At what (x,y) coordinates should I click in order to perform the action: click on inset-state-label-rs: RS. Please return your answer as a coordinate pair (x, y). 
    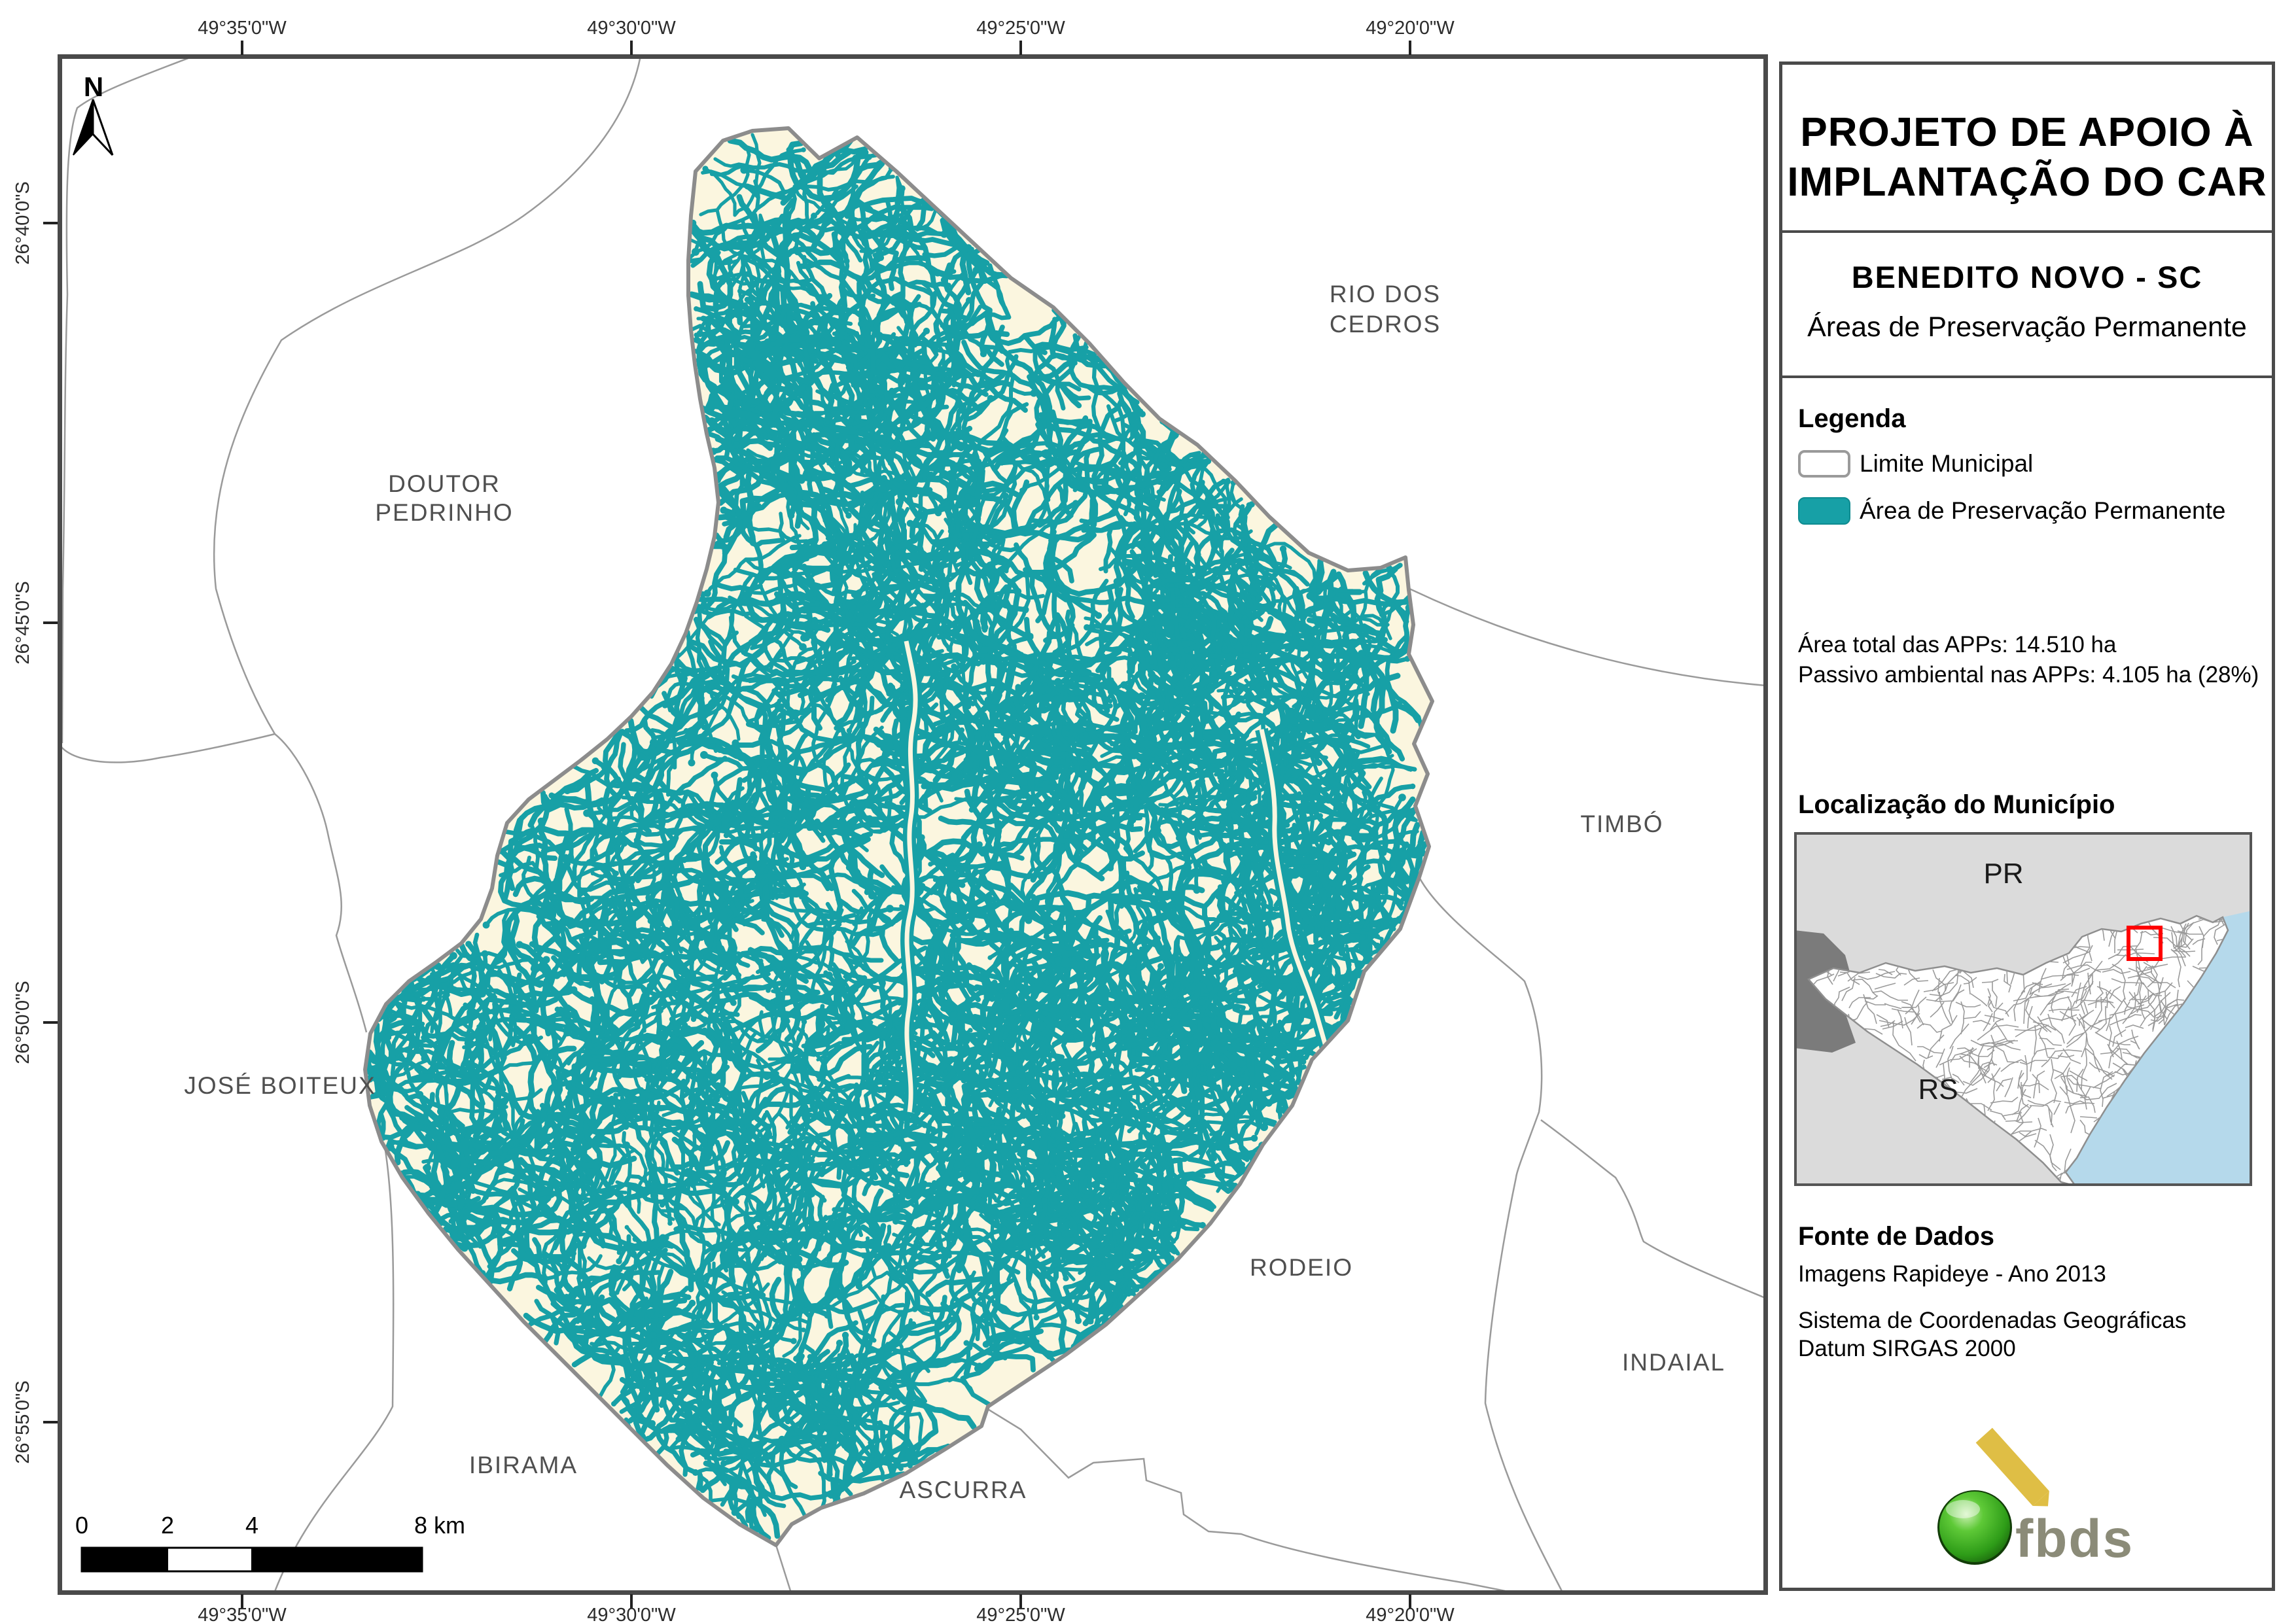
    Looking at the image, I should click on (1938, 1089).